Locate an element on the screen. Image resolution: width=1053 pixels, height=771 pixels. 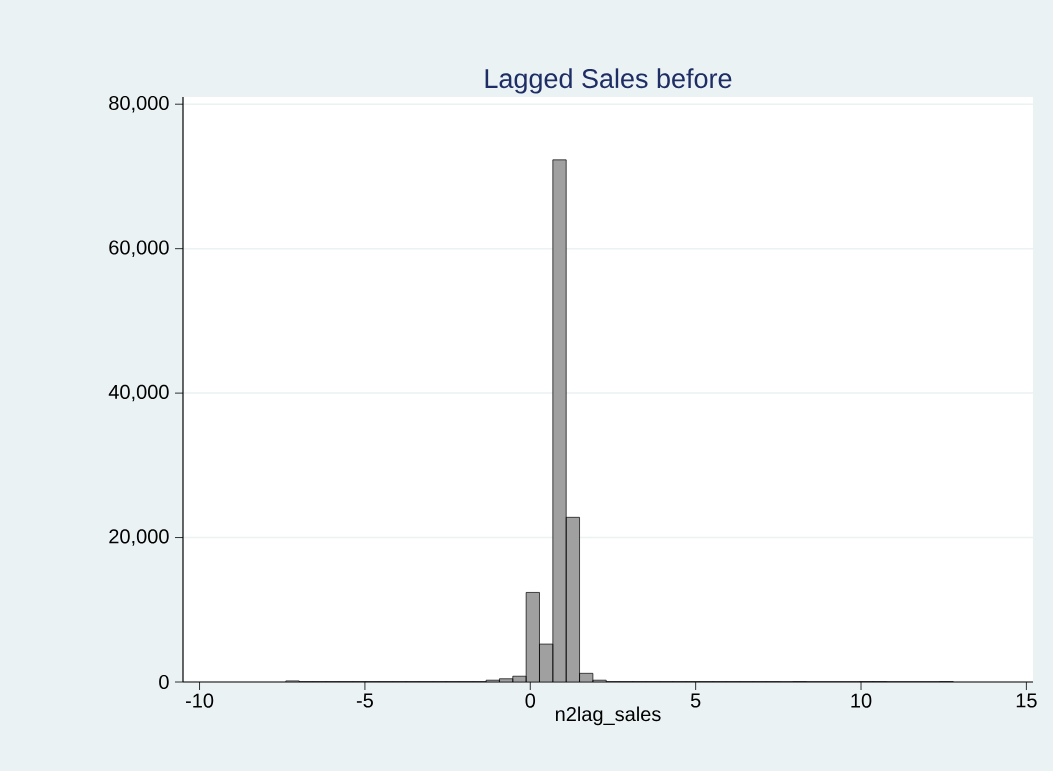
x-tick-label: 0 is located at coordinates (530, 700).